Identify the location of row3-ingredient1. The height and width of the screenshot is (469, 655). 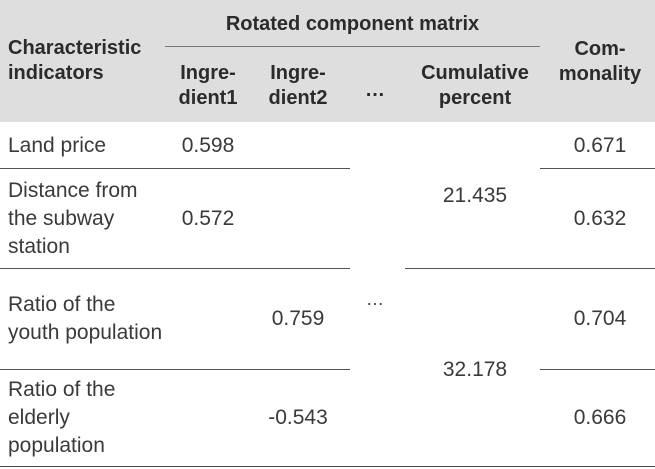
(208, 319).